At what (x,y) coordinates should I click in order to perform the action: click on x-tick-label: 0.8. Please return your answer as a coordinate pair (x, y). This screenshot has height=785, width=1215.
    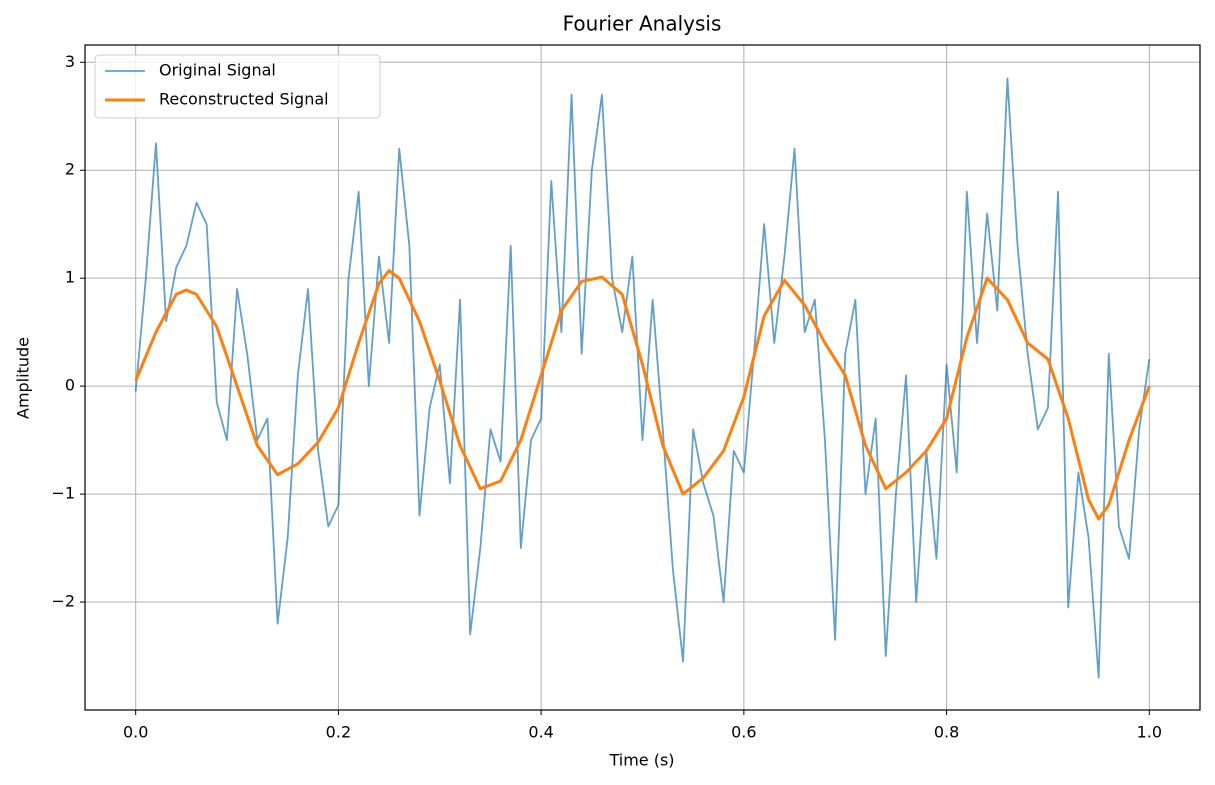
    Looking at the image, I should click on (946, 732).